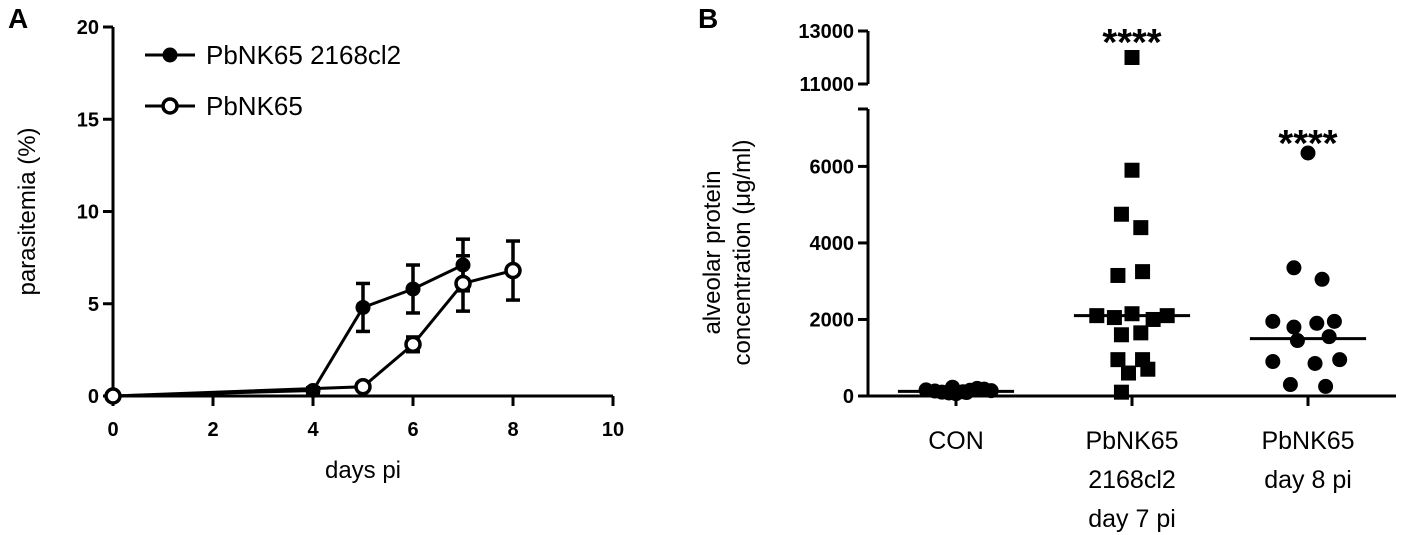 This screenshot has width=1406, height=535. I want to click on category-label: day 7 pi, so click(1132, 519).